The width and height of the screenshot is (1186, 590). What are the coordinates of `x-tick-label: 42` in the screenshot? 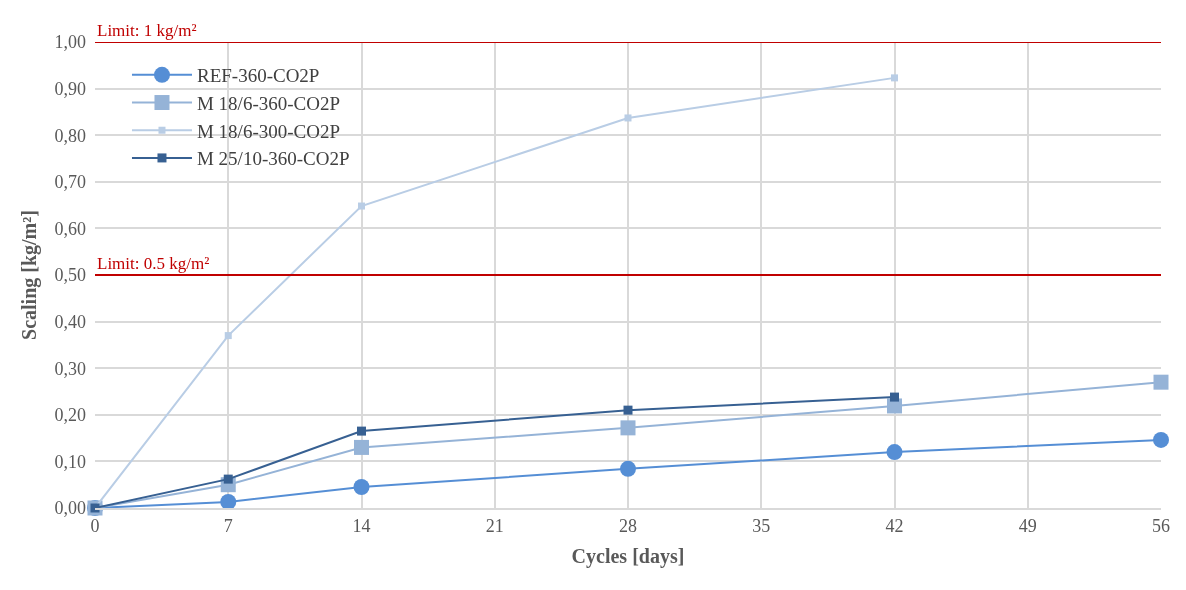 It's located at (894, 525).